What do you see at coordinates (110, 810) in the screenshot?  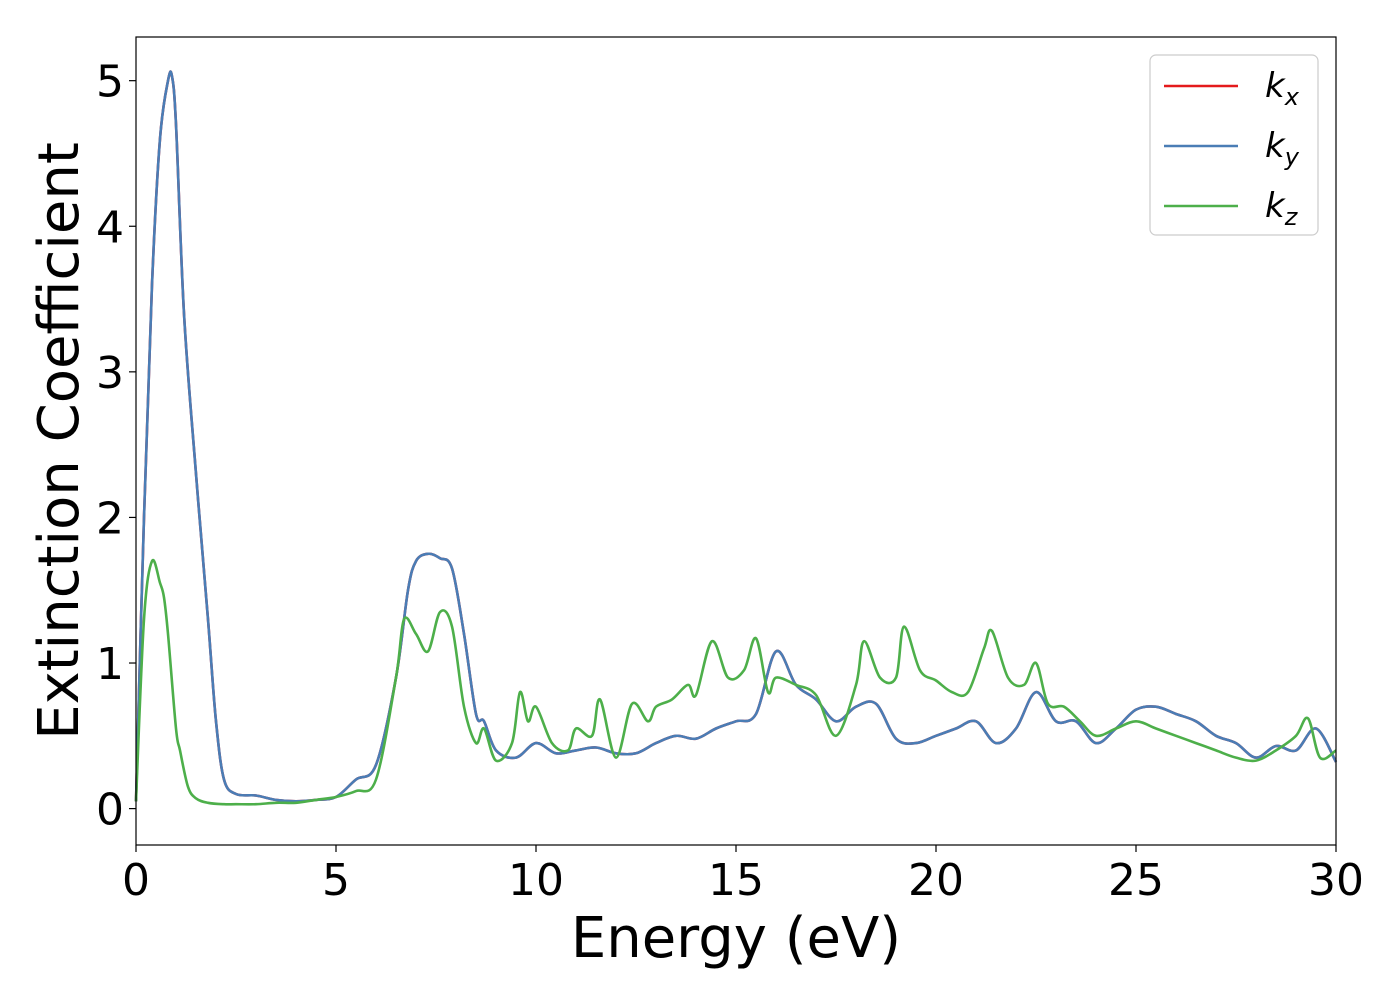 I see `y-tick-label: 0` at bounding box center [110, 810].